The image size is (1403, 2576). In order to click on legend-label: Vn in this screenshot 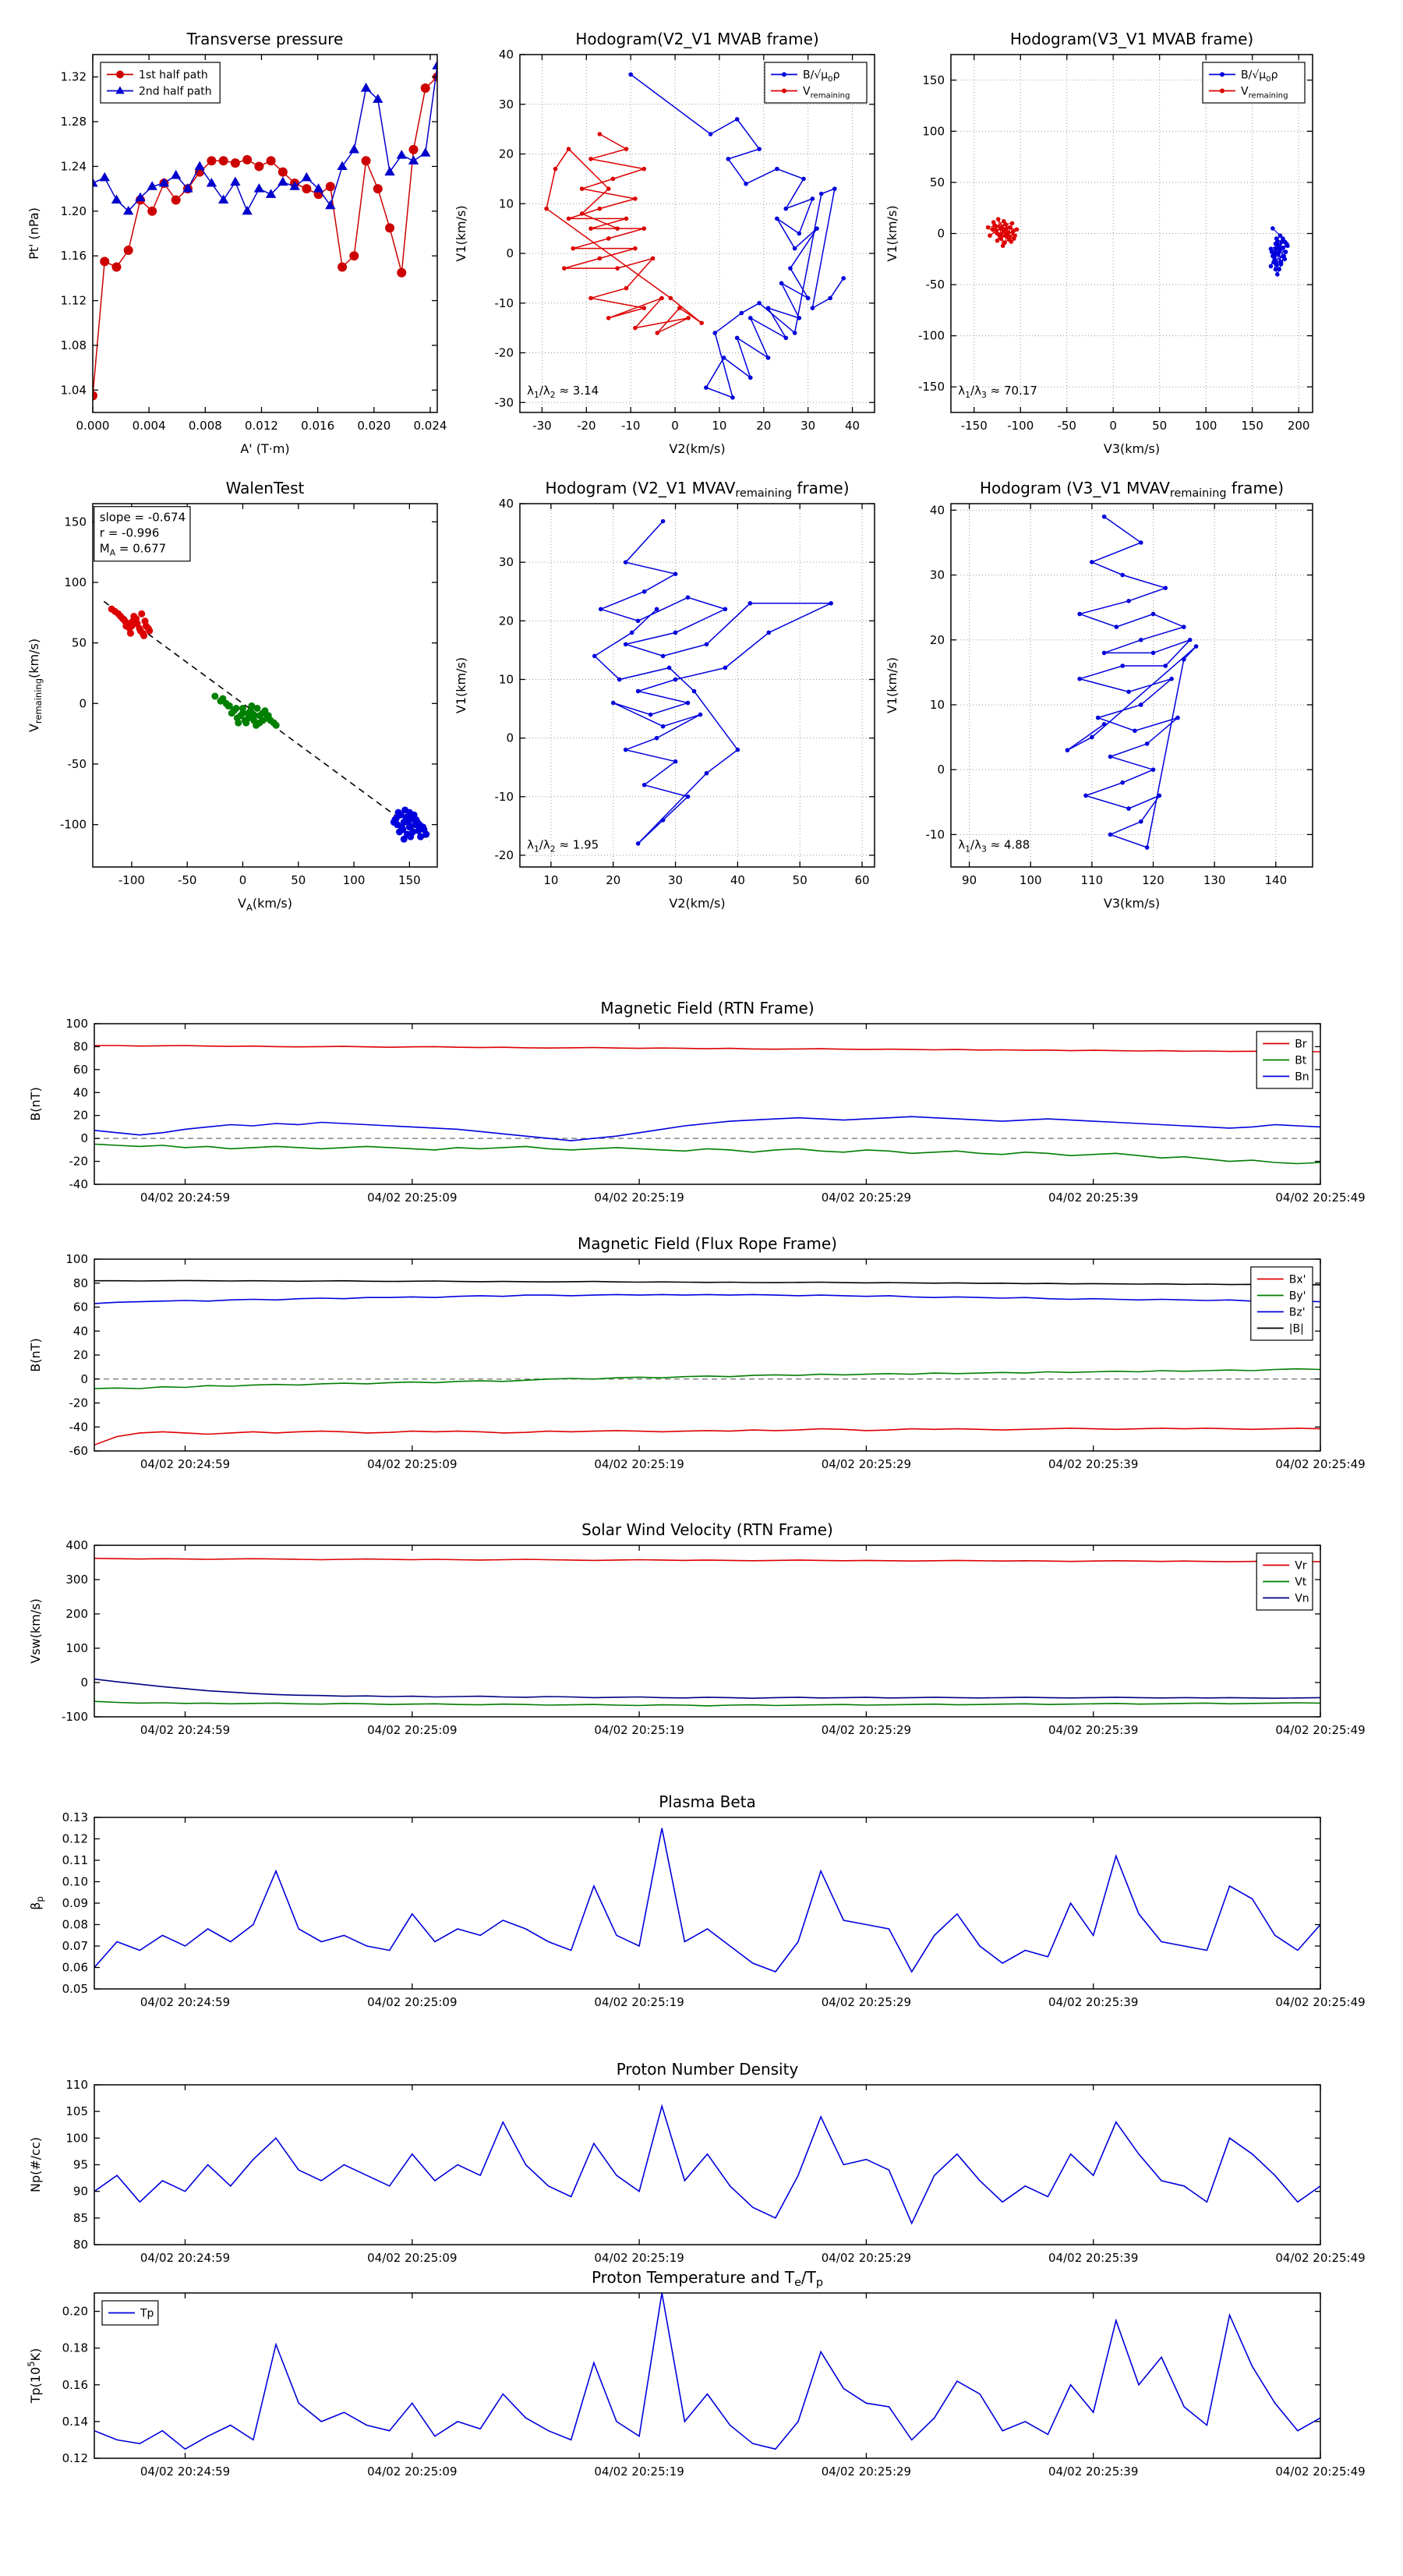, I will do `click(1302, 1599)`.